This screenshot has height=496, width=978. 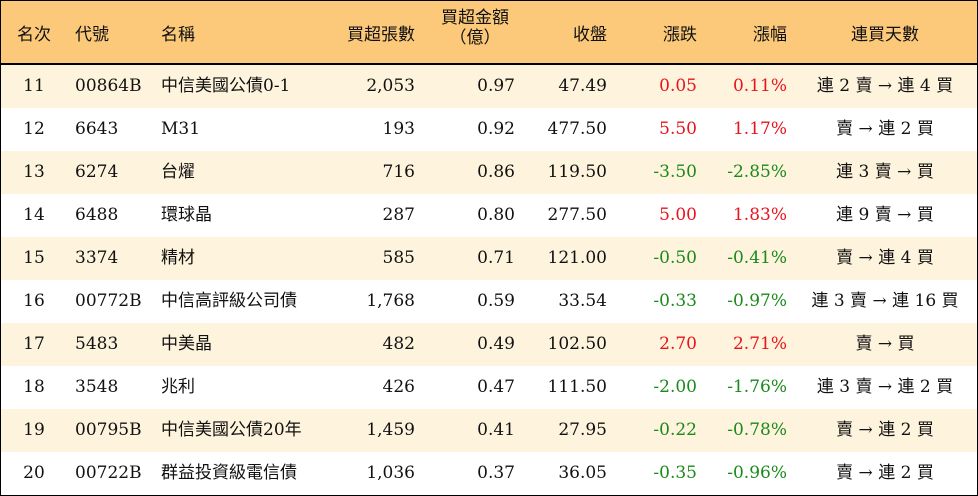 What do you see at coordinates (770, 35) in the screenshot?
I see `header-change-pct: 漲幅` at bounding box center [770, 35].